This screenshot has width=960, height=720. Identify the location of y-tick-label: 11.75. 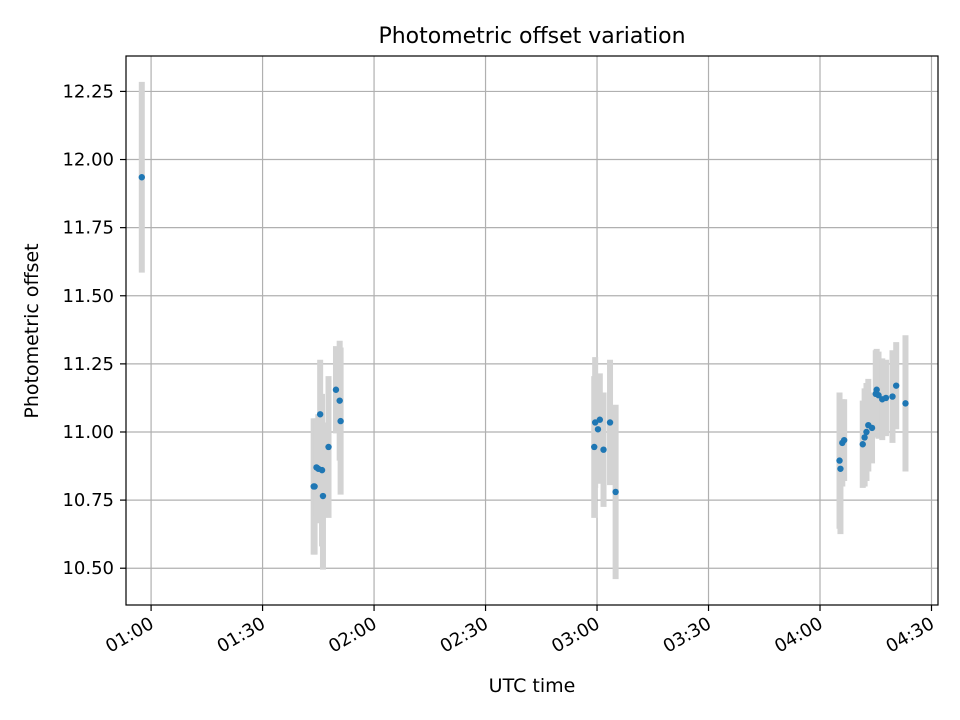
(88, 228).